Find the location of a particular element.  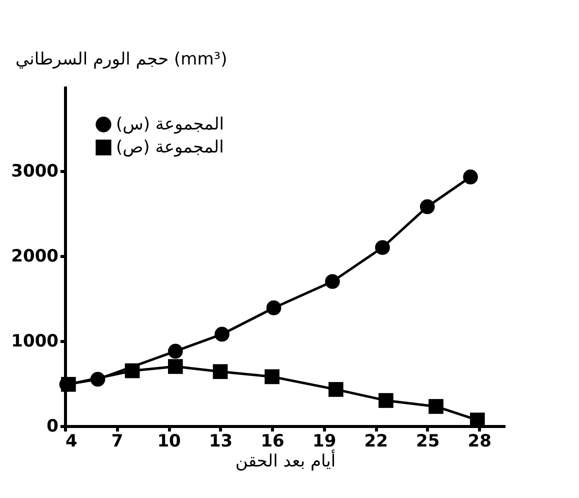

x-tick-label: 13 is located at coordinates (220, 442).